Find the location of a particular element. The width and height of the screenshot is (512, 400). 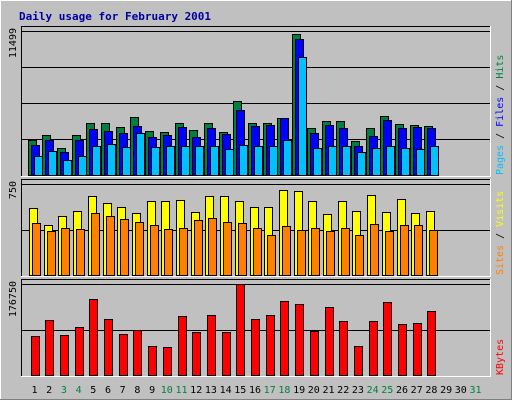

x-tick-label-day-1: 1 is located at coordinates (34, 390).